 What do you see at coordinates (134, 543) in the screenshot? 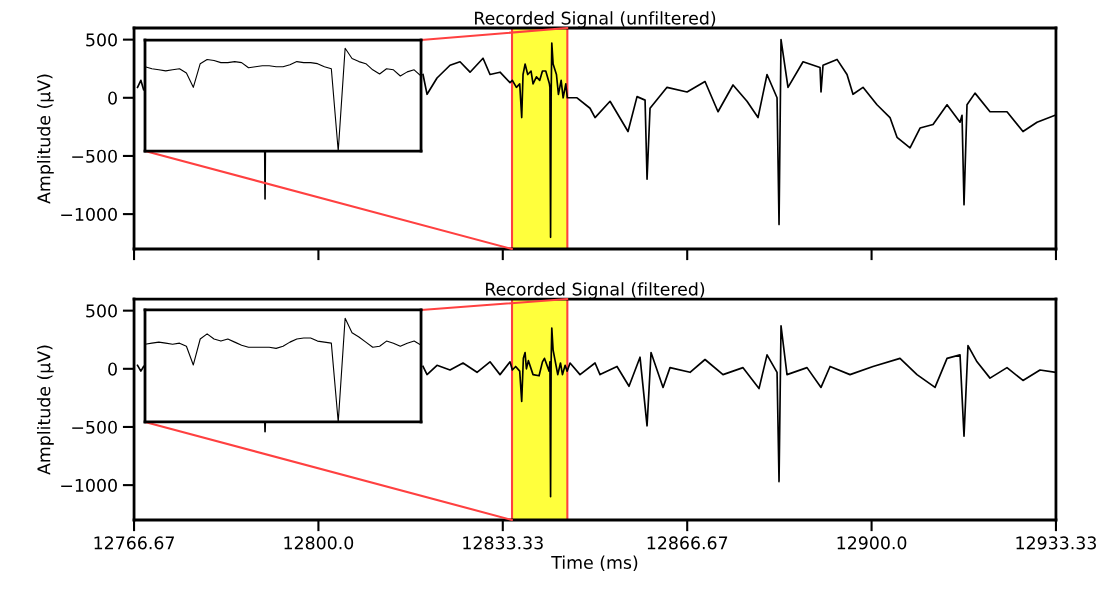
I see `x-tick-label: 12766.67` at bounding box center [134, 543].